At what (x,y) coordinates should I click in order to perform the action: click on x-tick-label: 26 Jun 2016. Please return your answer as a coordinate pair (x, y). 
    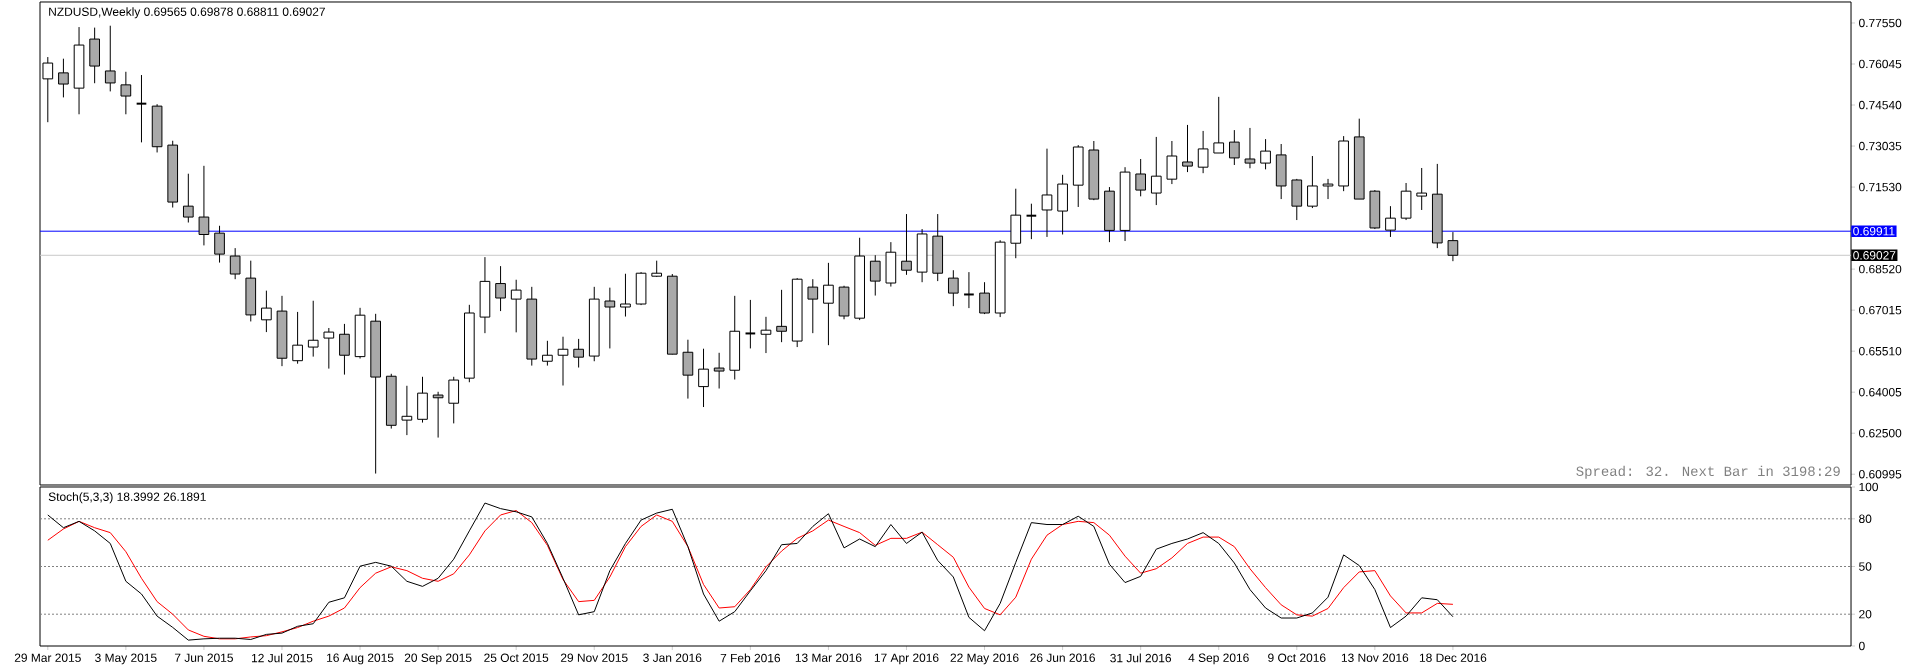
    Looking at the image, I should click on (1062, 657).